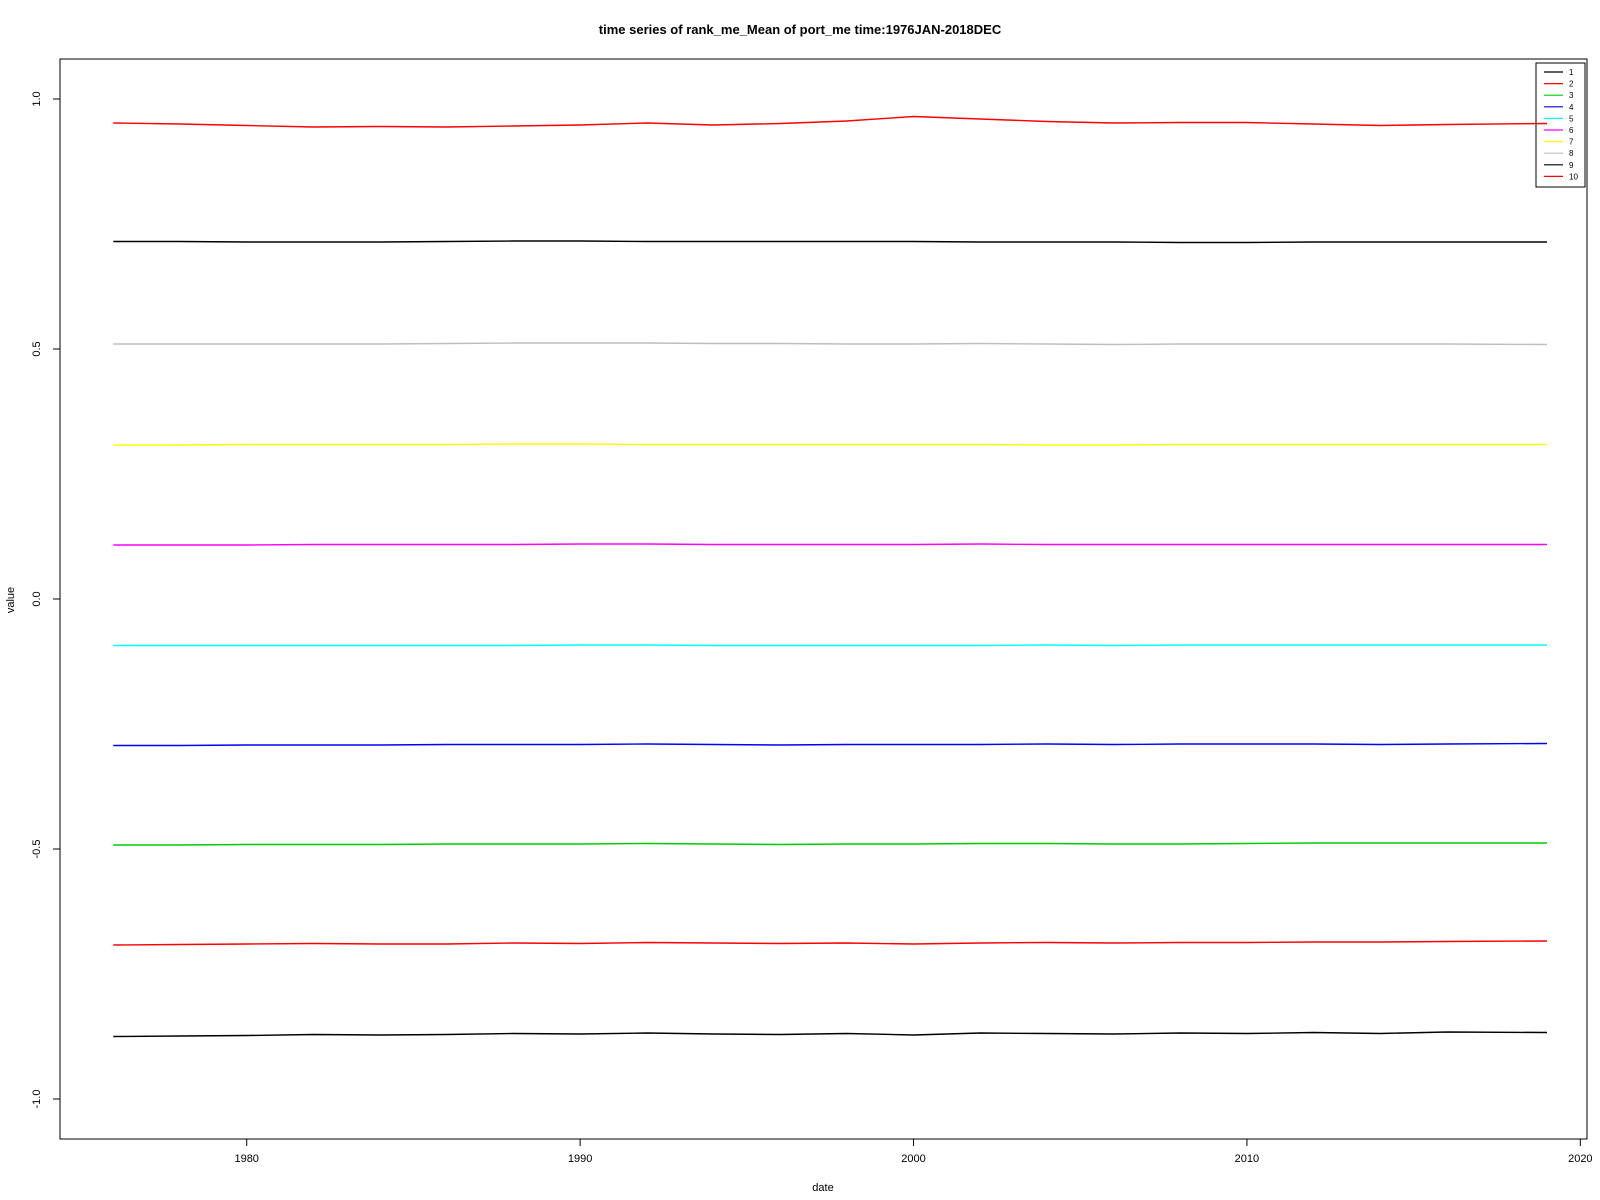 Image resolution: width=1600 pixels, height=1200 pixels. I want to click on y-tick-label: -0.5, so click(37, 849).